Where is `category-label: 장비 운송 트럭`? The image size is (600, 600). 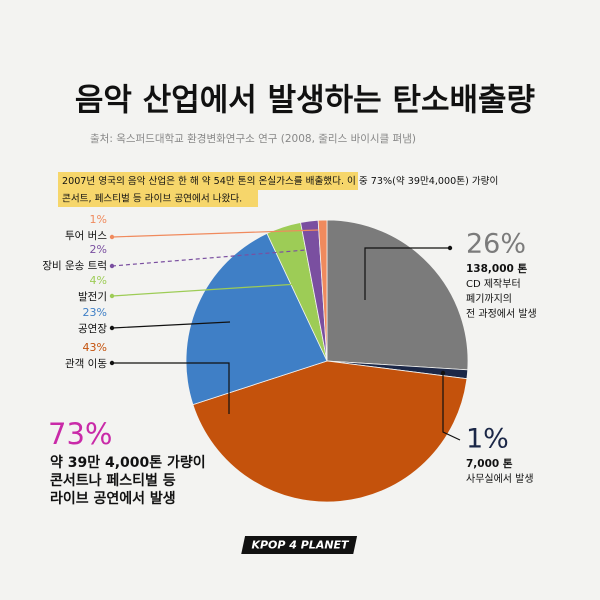
category-label: 장비 운송 트럭 is located at coordinates (74, 266).